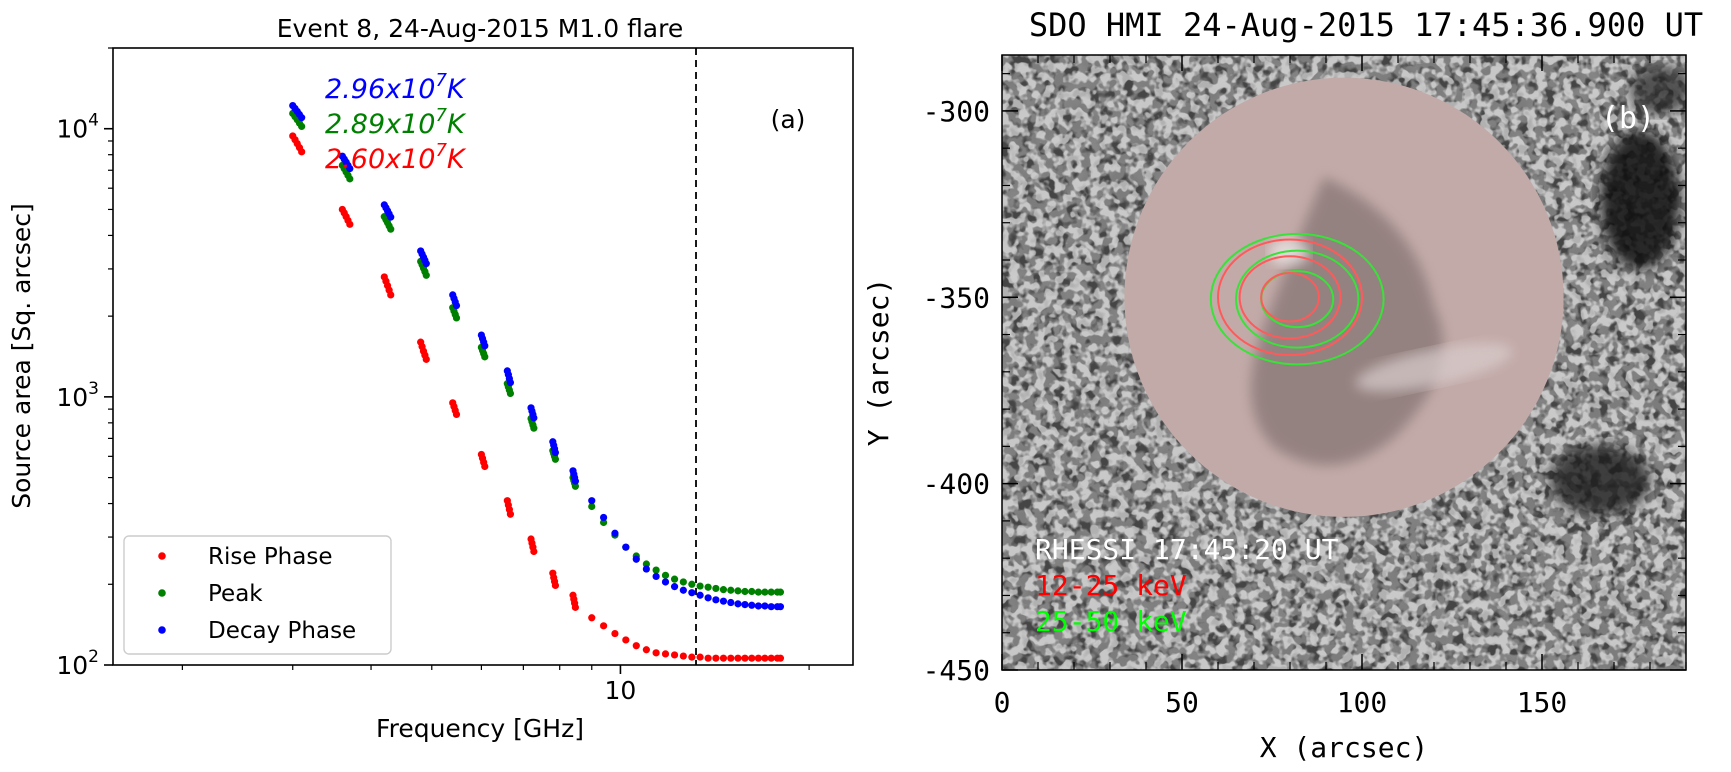 The width and height of the screenshot is (1731, 772). Describe the element at coordinates (1628, 118) in the screenshot. I see `panel-label-b: (b)` at that location.